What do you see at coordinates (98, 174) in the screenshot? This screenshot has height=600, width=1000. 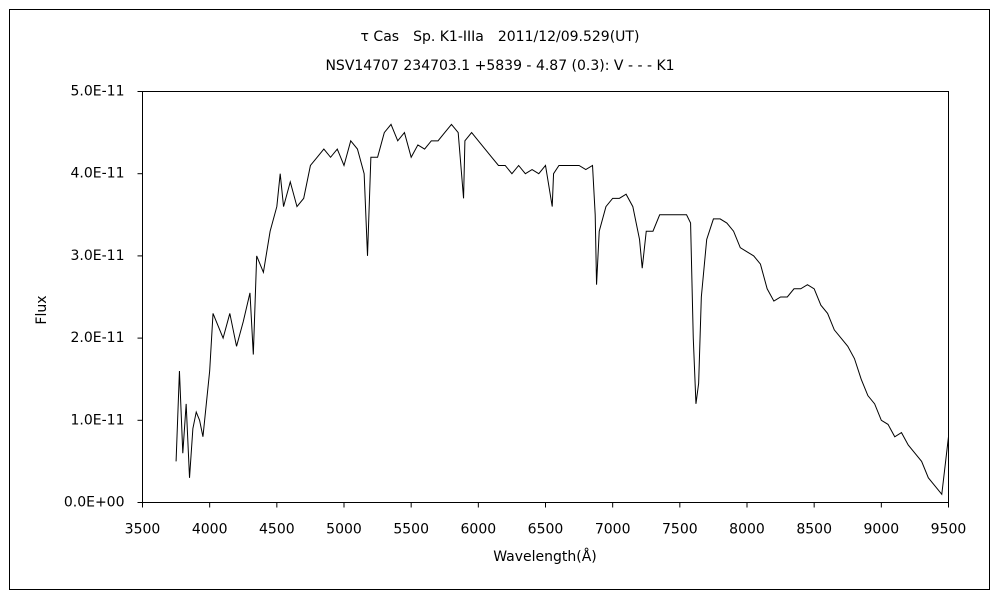 I see `y-tick-label: 4.0E-11` at bounding box center [98, 174].